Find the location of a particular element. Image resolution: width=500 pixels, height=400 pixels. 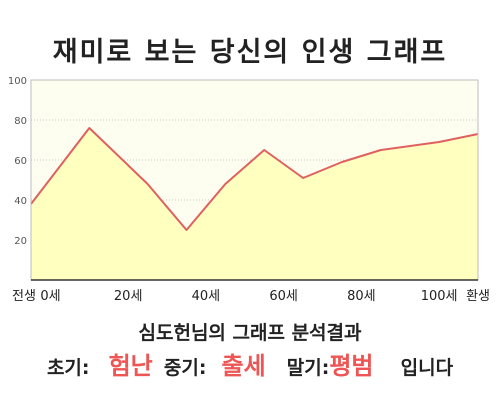

x-tick-labels: 전생 0세 20세 40세 60세 80세 100세 환생 is located at coordinates (251, 296).